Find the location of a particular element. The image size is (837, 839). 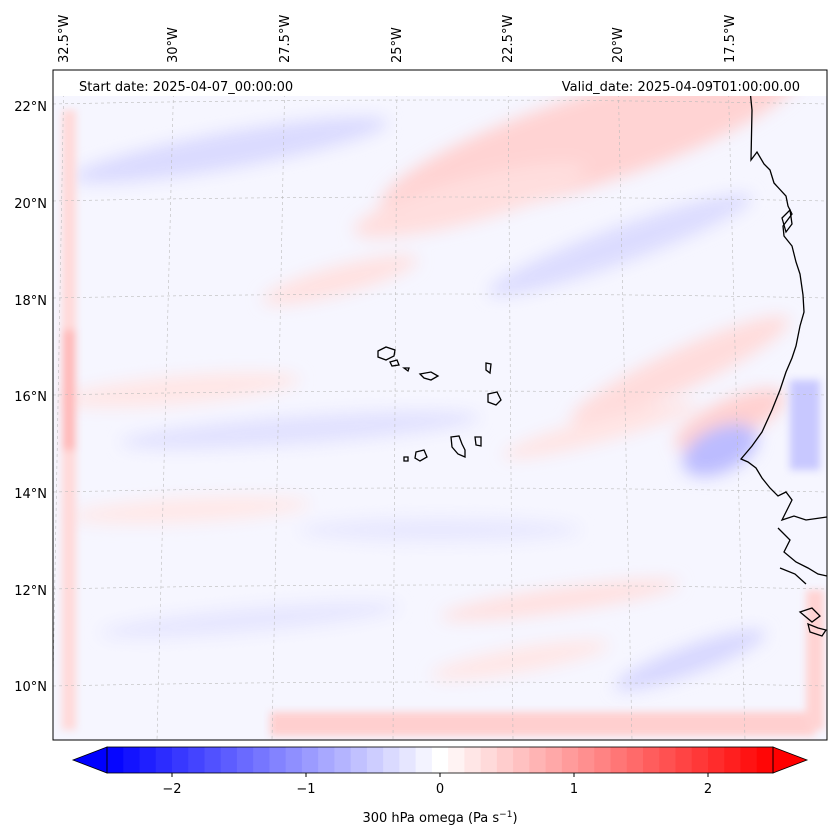

lat-label-22n: 22°N is located at coordinates (30, 107).